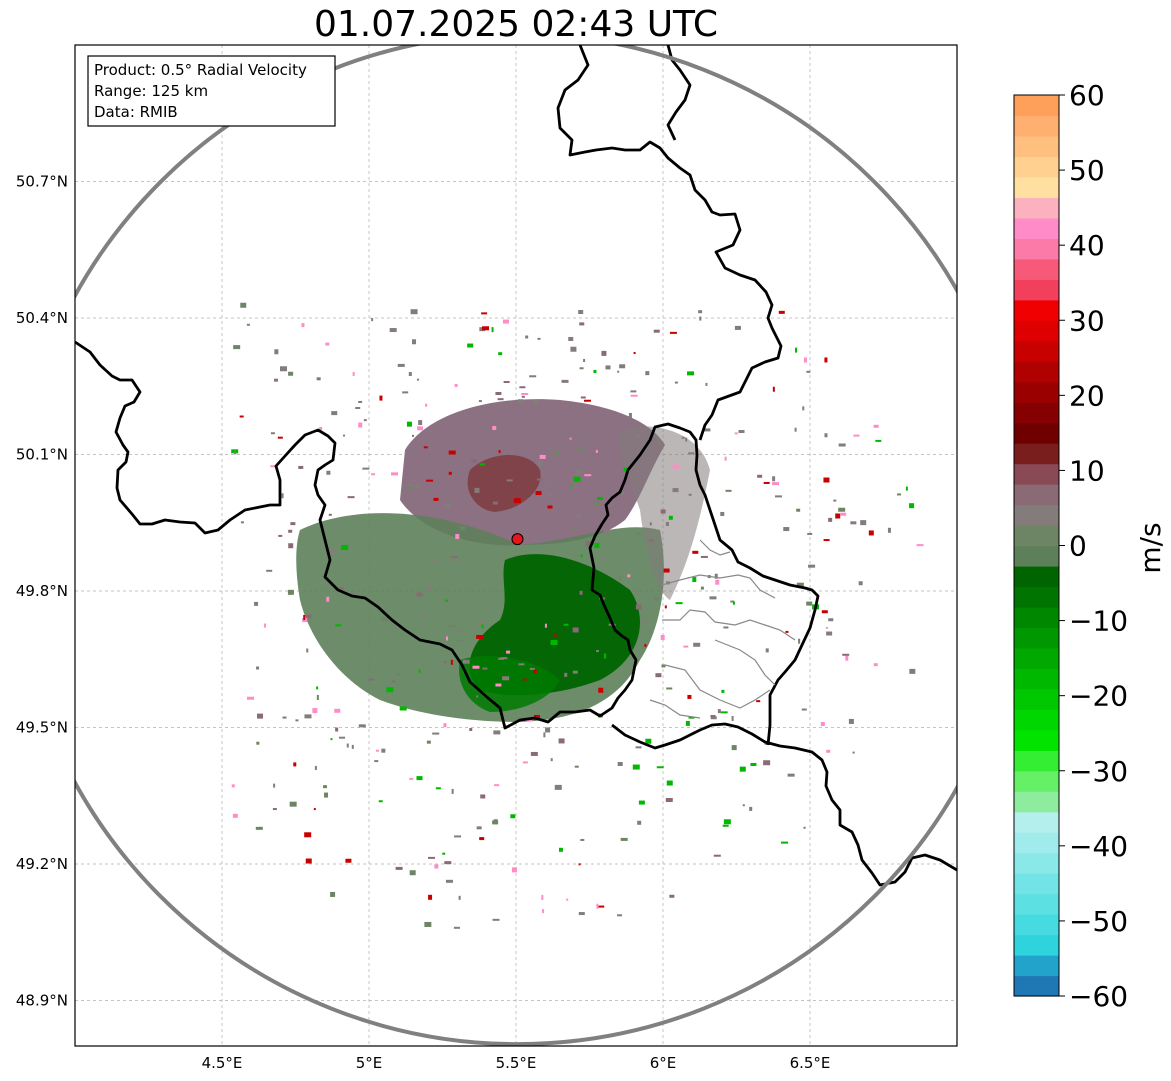 The width and height of the screenshot is (1171, 1081). Describe the element at coordinates (42, 455) in the screenshot. I see `y-tick-label: 50.1°N` at that location.